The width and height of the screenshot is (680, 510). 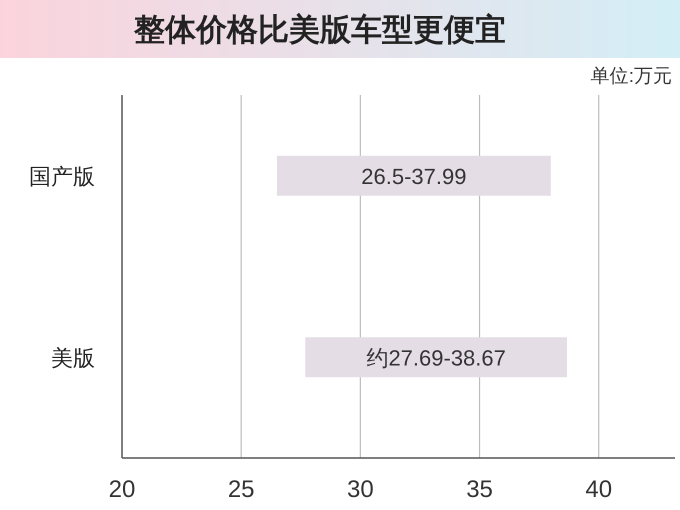 What do you see at coordinates (413, 176) in the screenshot?
I see `data-label: 26.5-37.99` at bounding box center [413, 176].